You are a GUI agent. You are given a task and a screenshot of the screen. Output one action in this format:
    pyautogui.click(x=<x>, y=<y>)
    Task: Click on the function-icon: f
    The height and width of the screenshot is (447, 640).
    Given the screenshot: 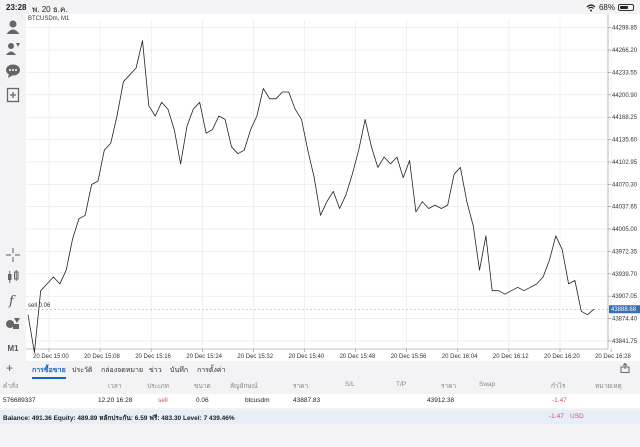 What is the action you would take?
    pyautogui.click(x=12, y=301)
    